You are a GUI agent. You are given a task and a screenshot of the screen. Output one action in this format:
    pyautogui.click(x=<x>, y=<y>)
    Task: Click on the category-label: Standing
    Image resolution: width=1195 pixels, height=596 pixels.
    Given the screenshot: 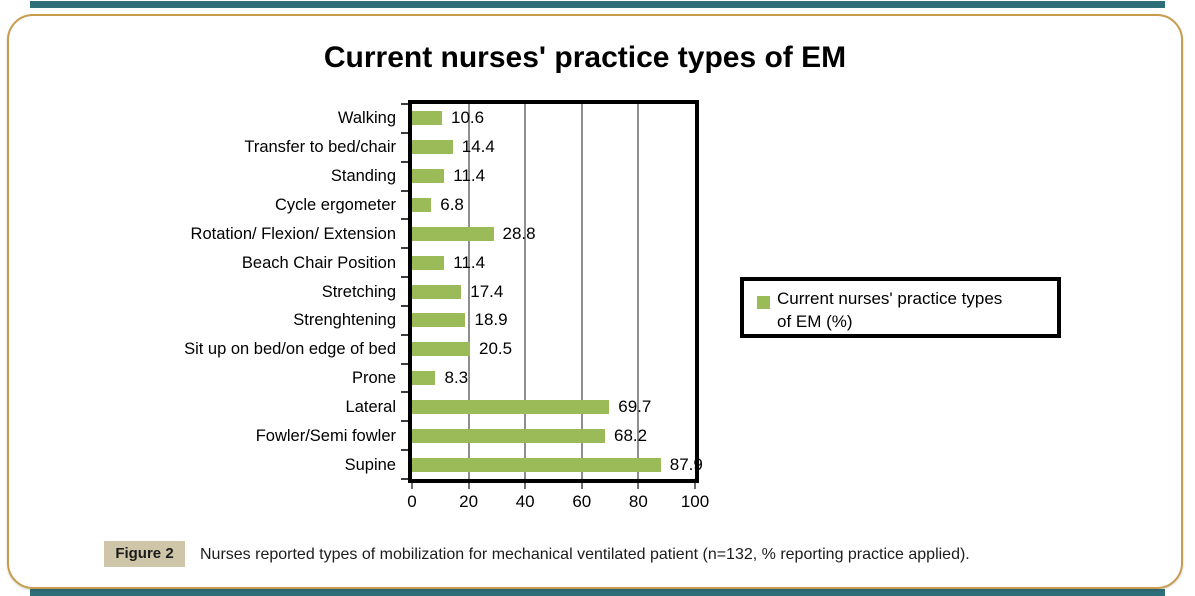 What is the action you would take?
    pyautogui.click(x=363, y=176)
    